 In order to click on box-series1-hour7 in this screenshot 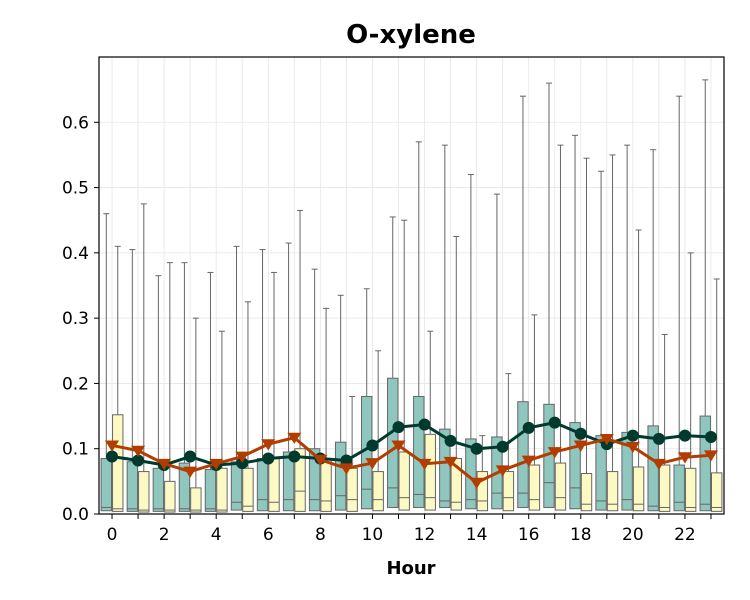, I will do `click(300, 360)`.